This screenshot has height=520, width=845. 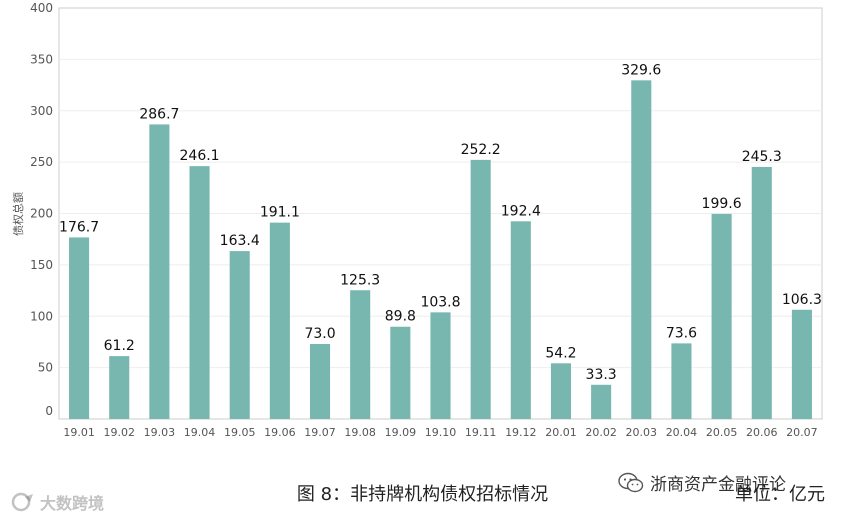 What do you see at coordinates (481, 432) in the screenshot?
I see `x-tick-label: 19.11` at bounding box center [481, 432].